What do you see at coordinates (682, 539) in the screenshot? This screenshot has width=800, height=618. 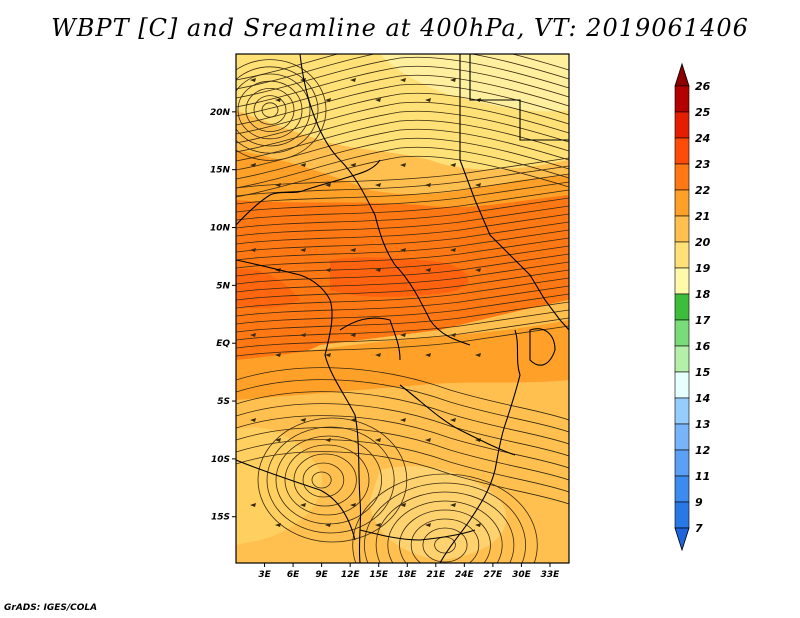 I see `colorbar-min-triangle` at bounding box center [682, 539].